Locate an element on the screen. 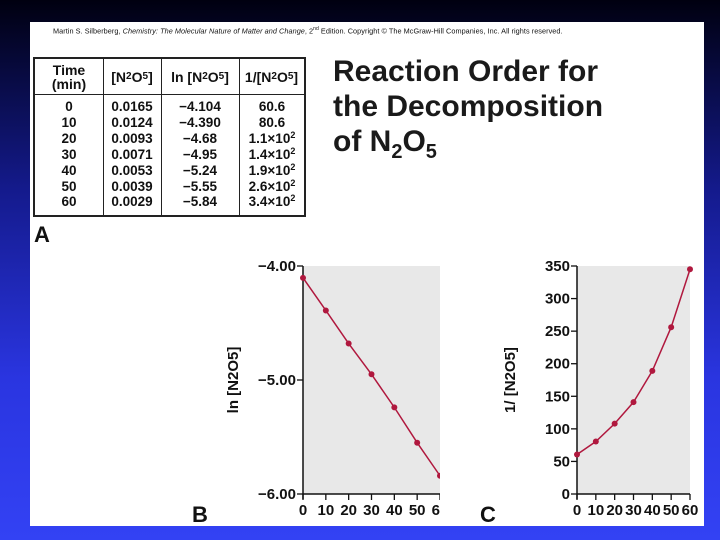 The height and width of the screenshot is (540, 720). y-tick-label: 150 is located at coordinates (557, 396).